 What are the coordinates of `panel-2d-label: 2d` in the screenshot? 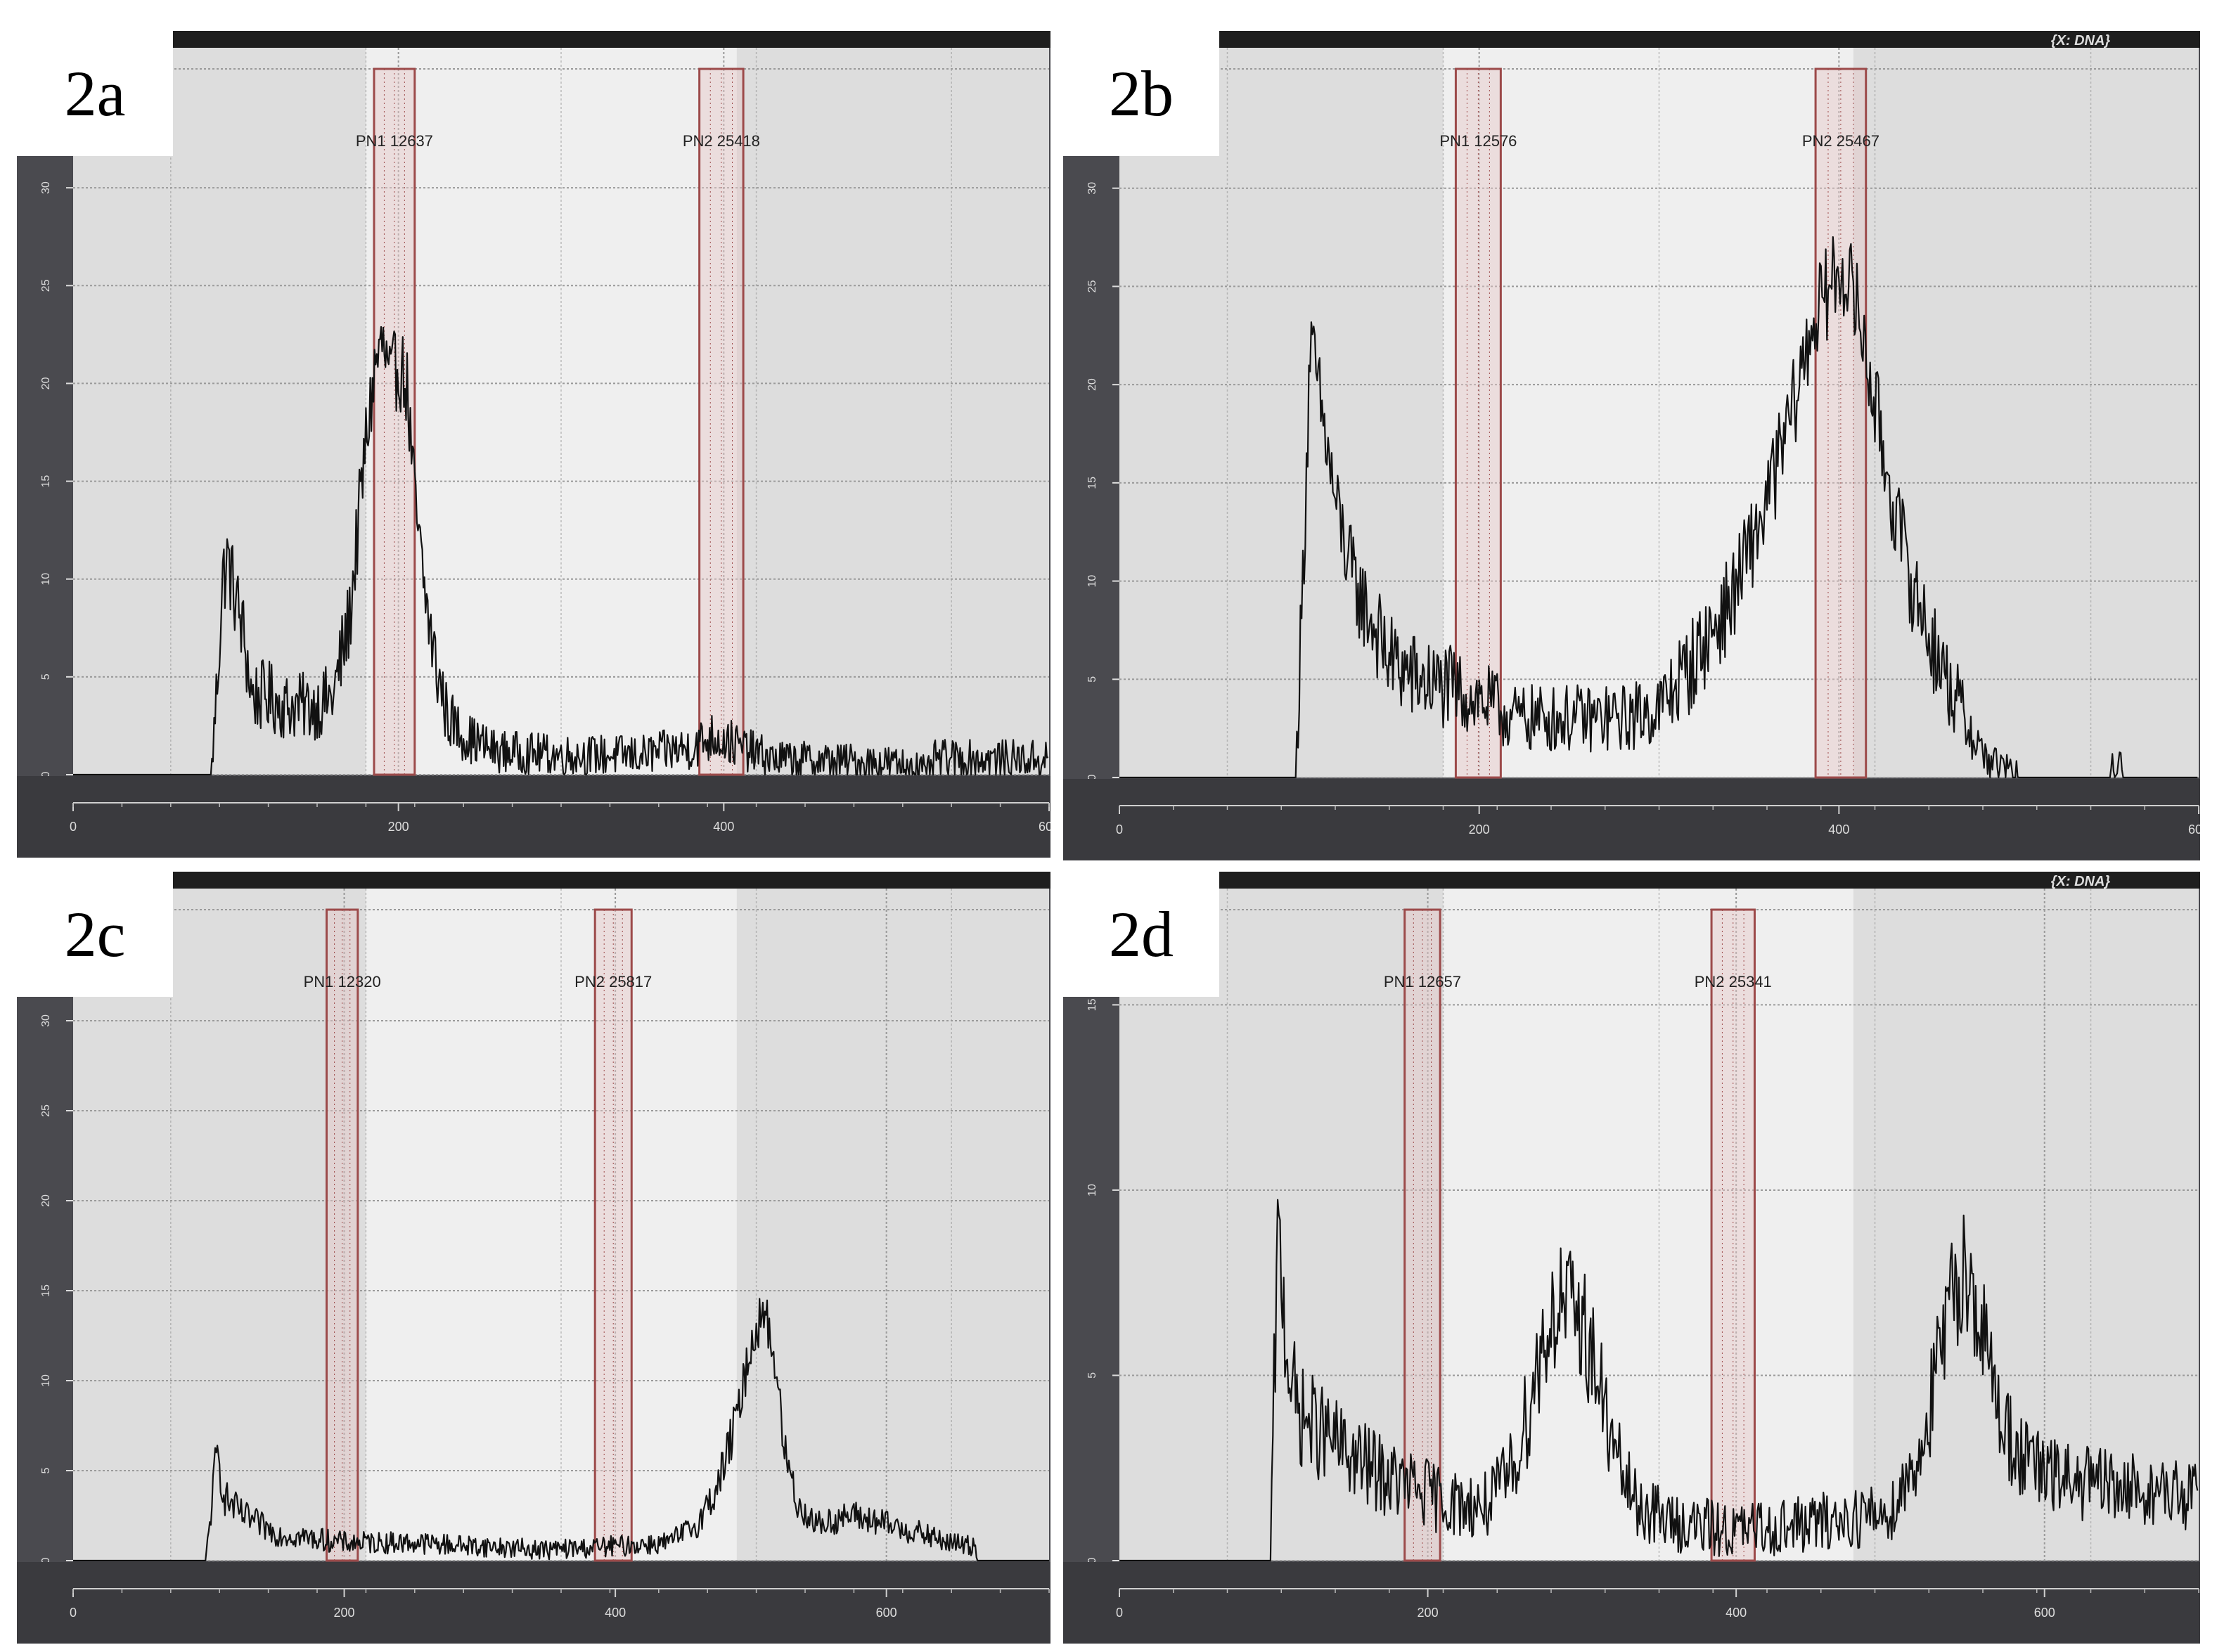 It's located at (1141, 934).